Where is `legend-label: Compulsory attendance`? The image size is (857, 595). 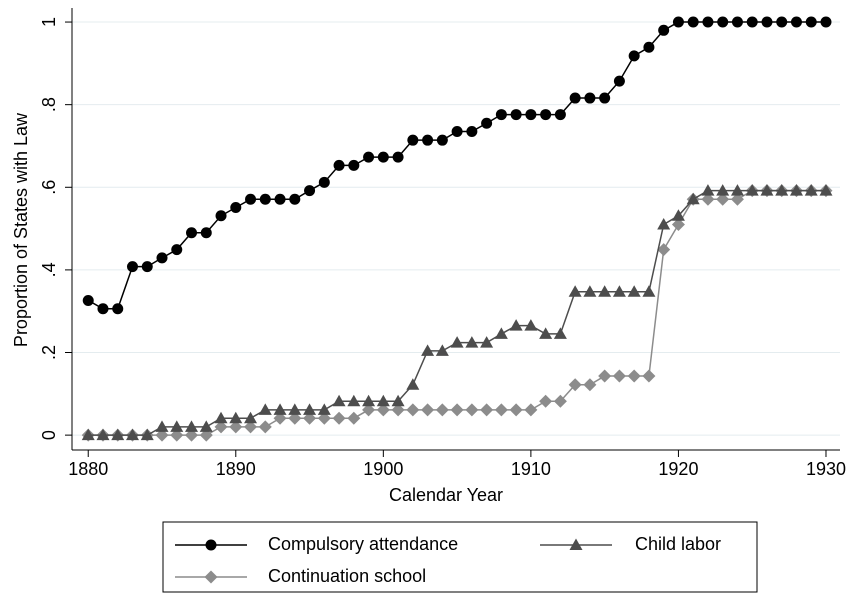
legend-label: Compulsory attendance is located at coordinates (363, 544).